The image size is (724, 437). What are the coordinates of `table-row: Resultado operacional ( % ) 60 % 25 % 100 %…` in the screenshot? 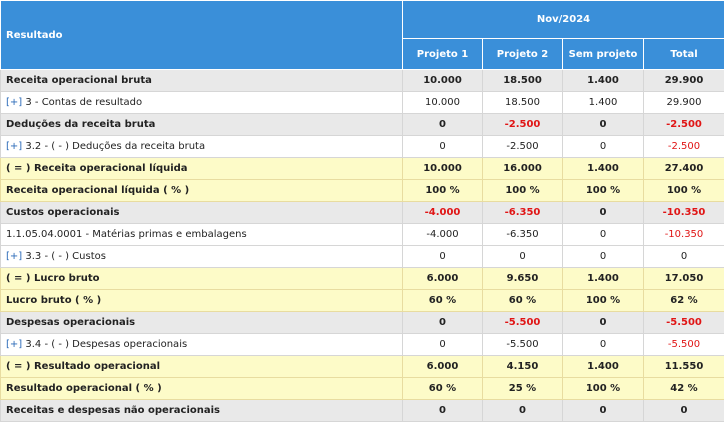 It's located at (362, 388).